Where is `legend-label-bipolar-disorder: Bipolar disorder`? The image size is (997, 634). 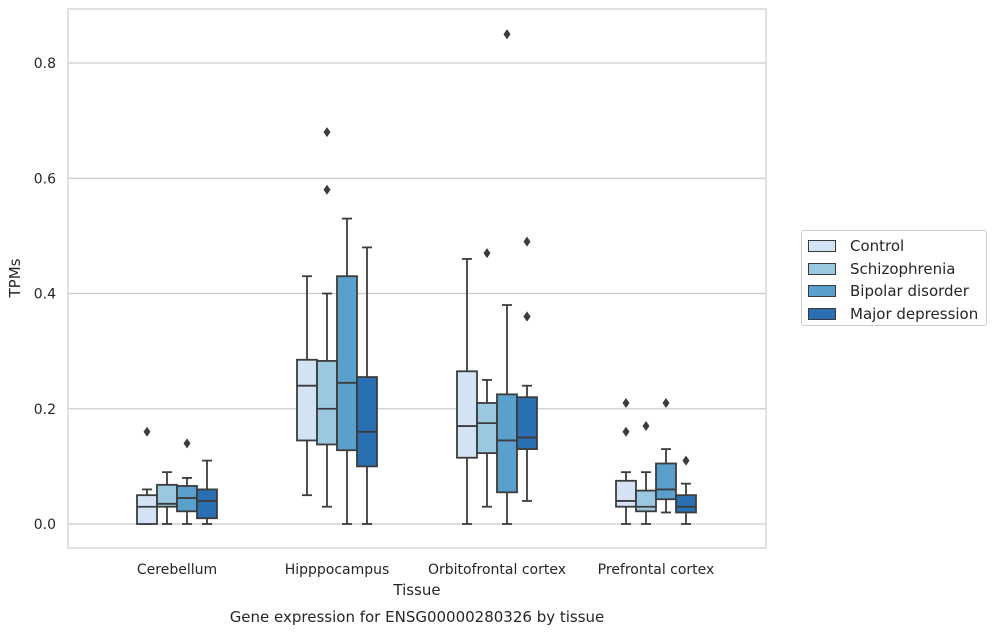
legend-label-bipolar-disorder: Bipolar disorder is located at coordinates (909, 291).